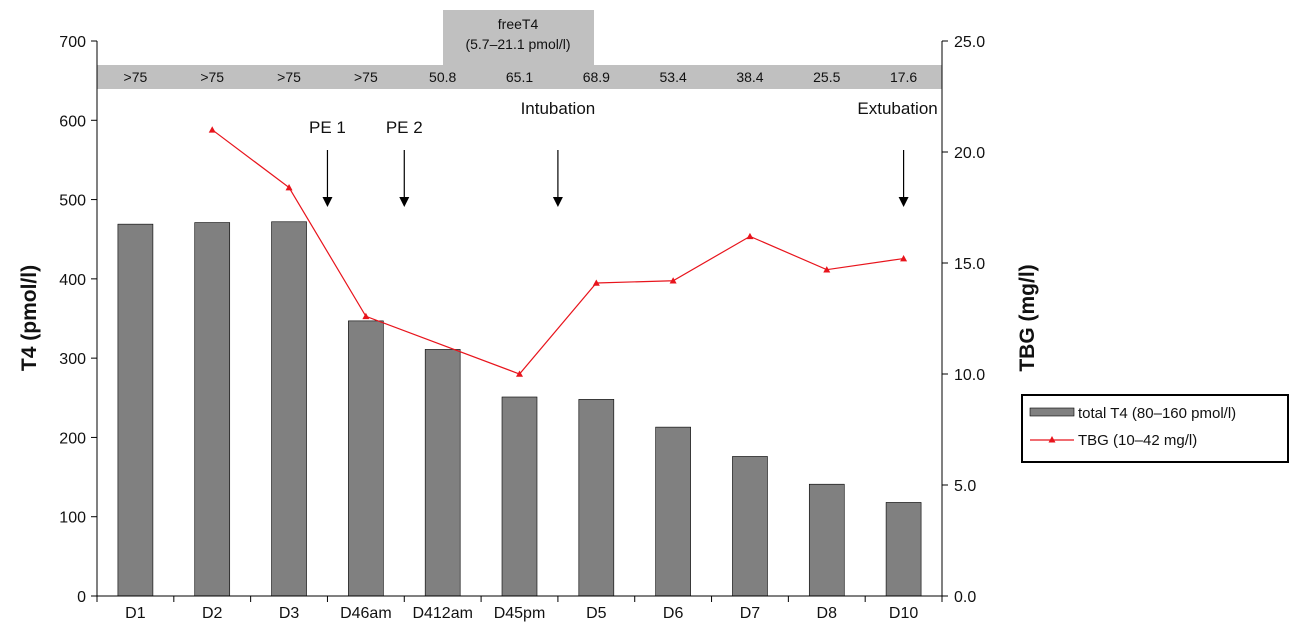 The height and width of the screenshot is (624, 1301). Describe the element at coordinates (558, 108) in the screenshot. I see `annotation-intubation-label: Intubation` at that location.